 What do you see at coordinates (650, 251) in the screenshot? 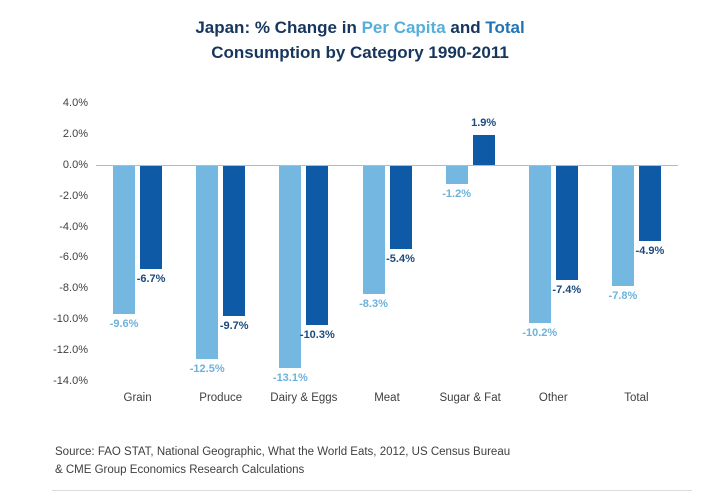
I see `value-label-total-total: -4.9%` at bounding box center [650, 251].